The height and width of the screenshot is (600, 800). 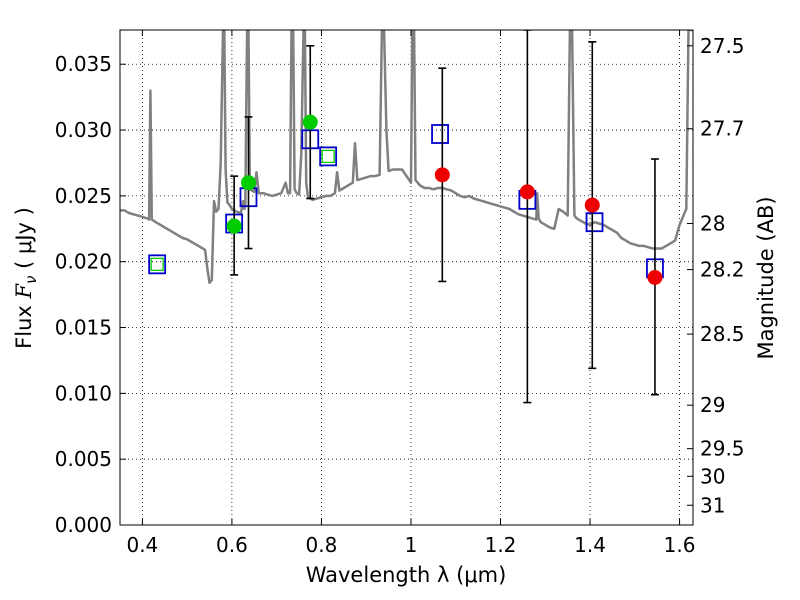 What do you see at coordinates (83, 459) in the screenshot?
I see `y-tick-label: 0.005` at bounding box center [83, 459].